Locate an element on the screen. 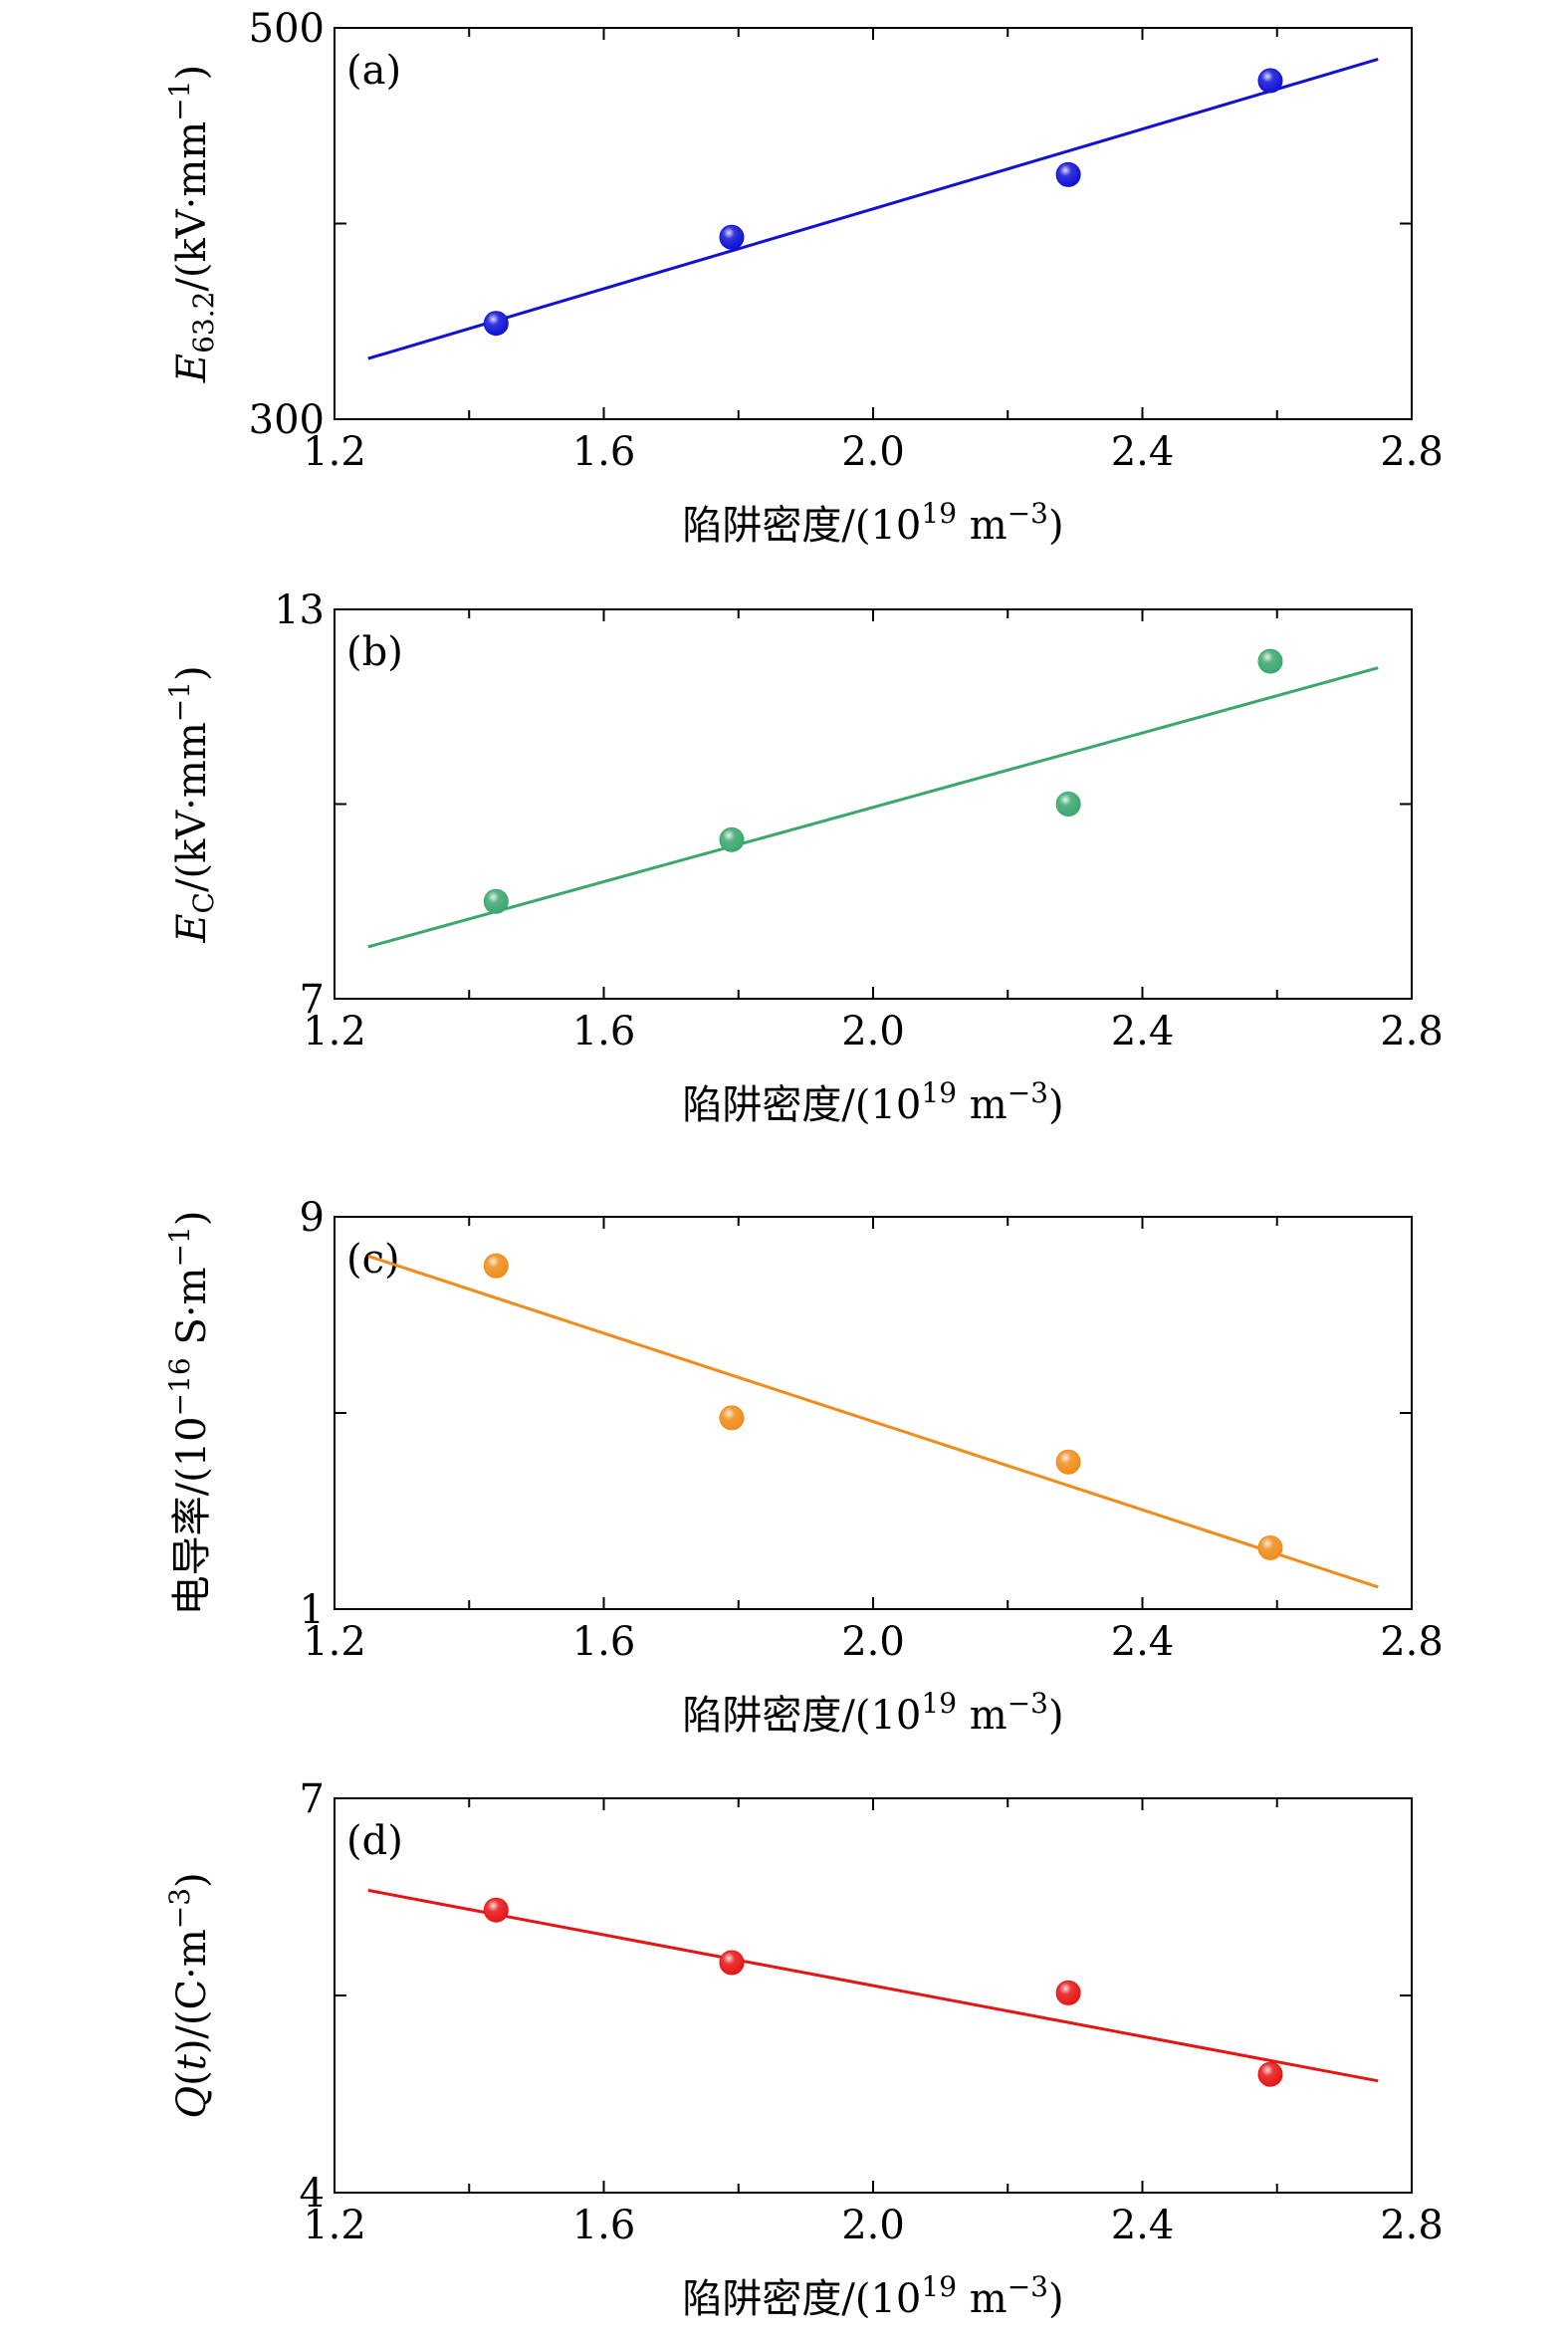 The width and height of the screenshot is (1568, 2342). y-axis-title: 电导率/(10−16 S·m−1) is located at coordinates (189, 1413).